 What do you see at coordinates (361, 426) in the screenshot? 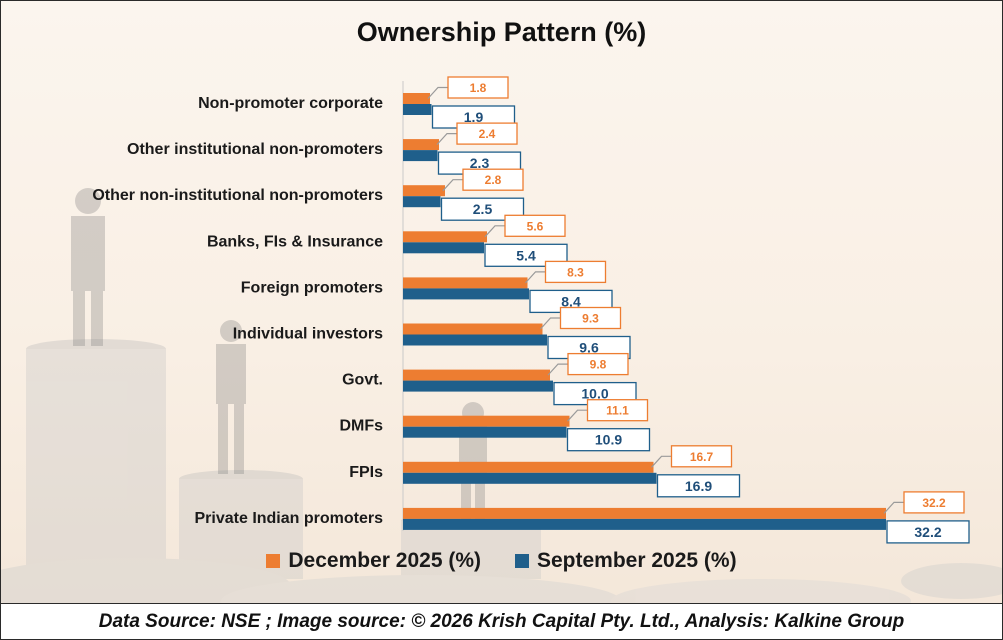
I see `category-label: DMFs` at bounding box center [361, 426].